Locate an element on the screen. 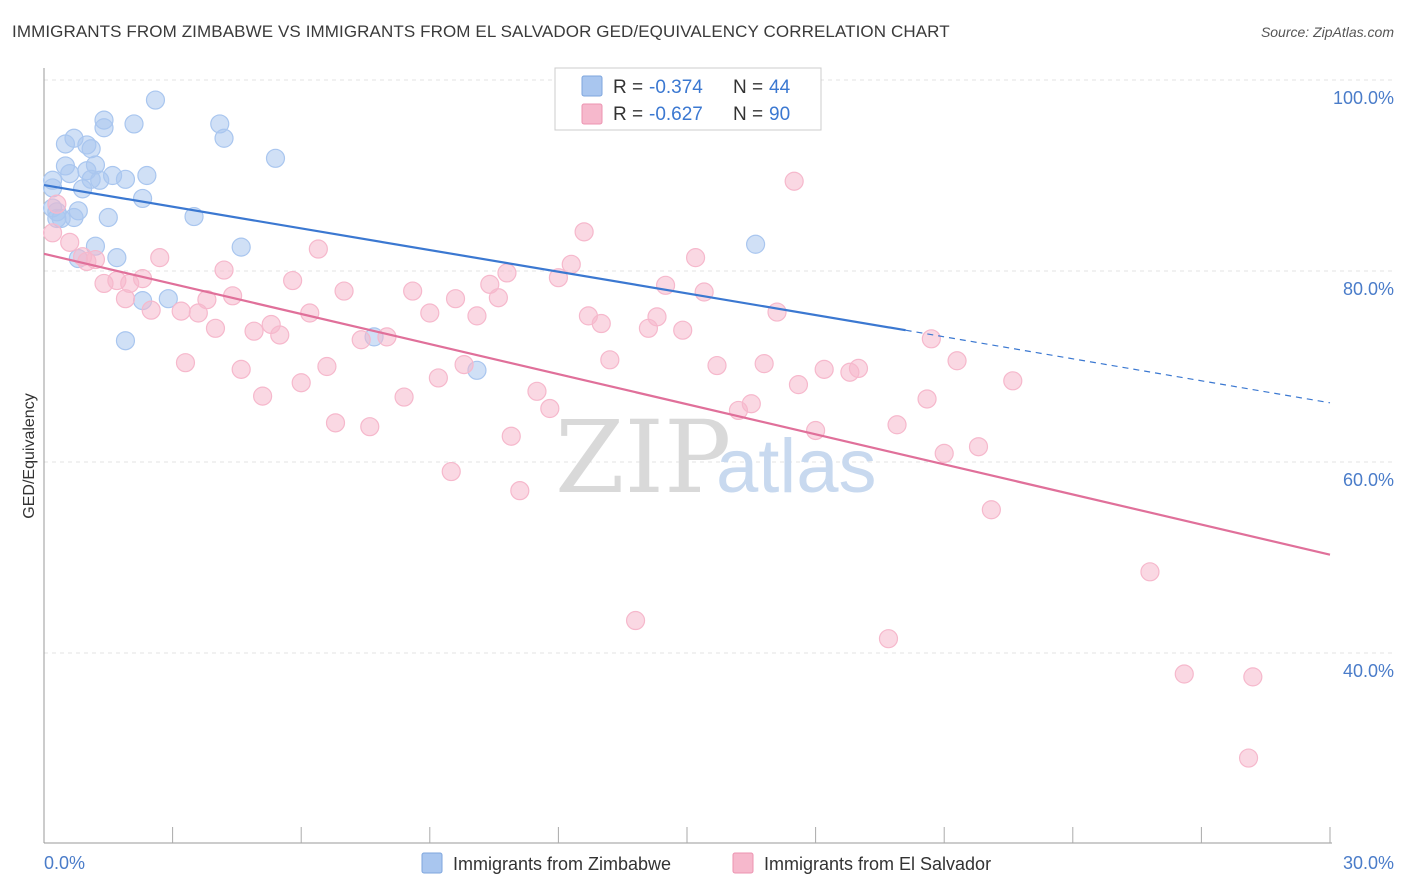  y-tick-label: 80.0% is located at coordinates (1368, 289).